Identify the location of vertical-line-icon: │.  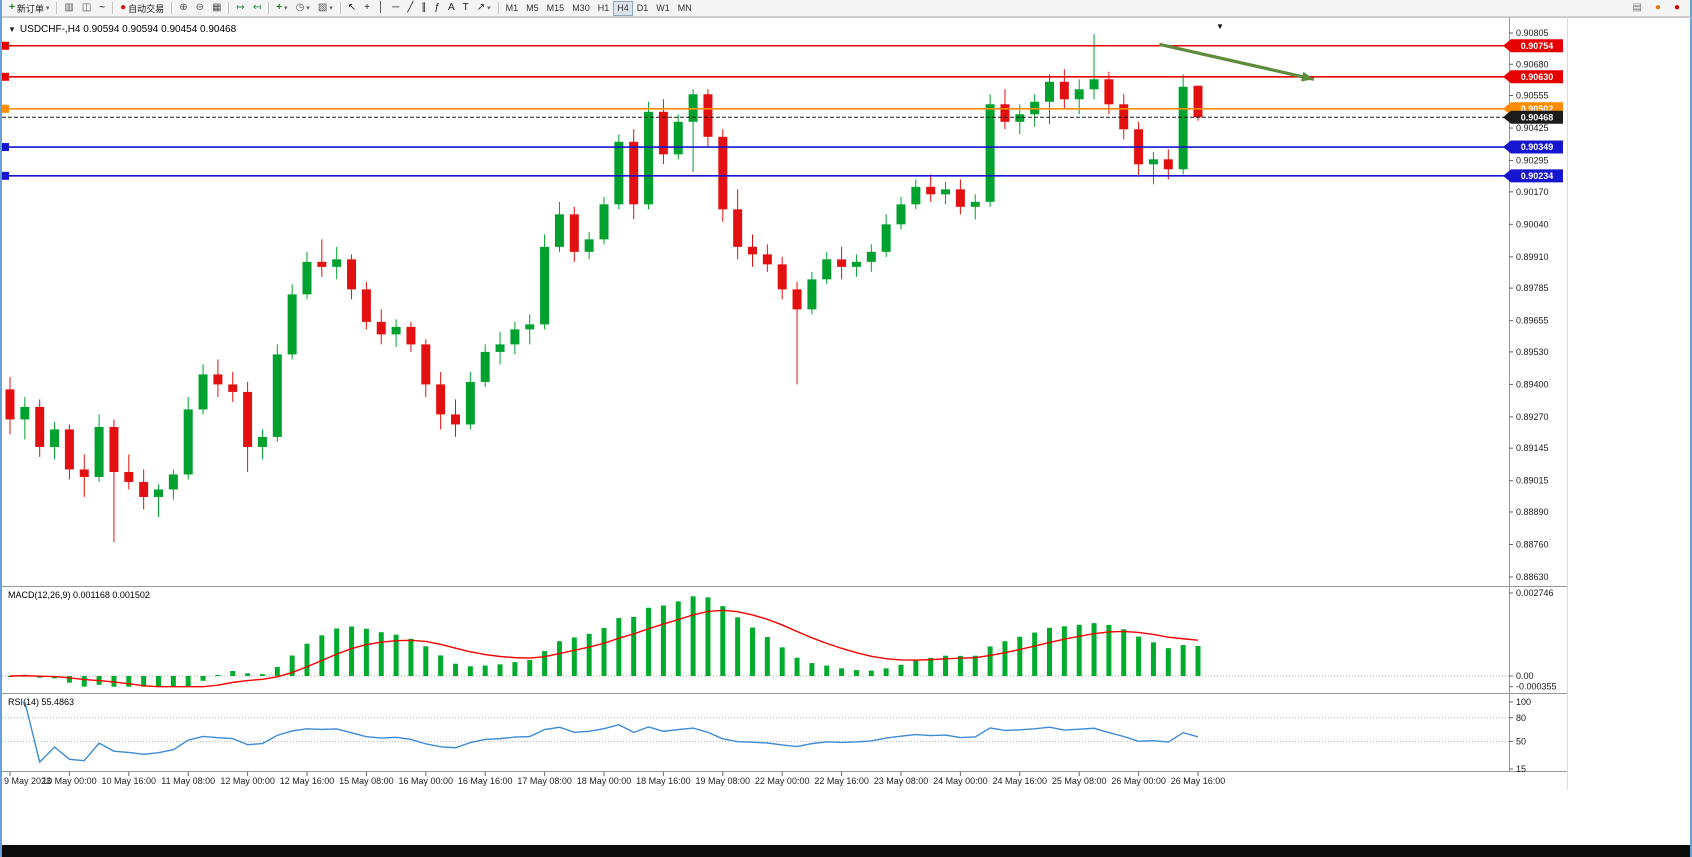
(381, 7).